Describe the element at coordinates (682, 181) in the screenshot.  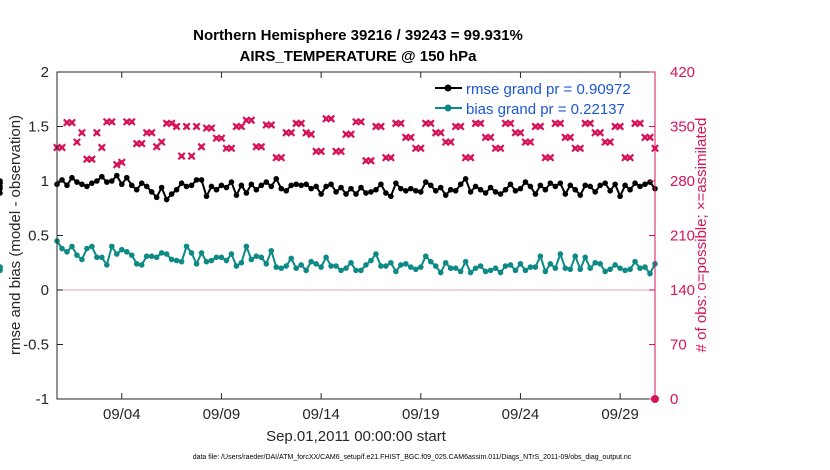
I see `y2-tick-label: 280` at that location.